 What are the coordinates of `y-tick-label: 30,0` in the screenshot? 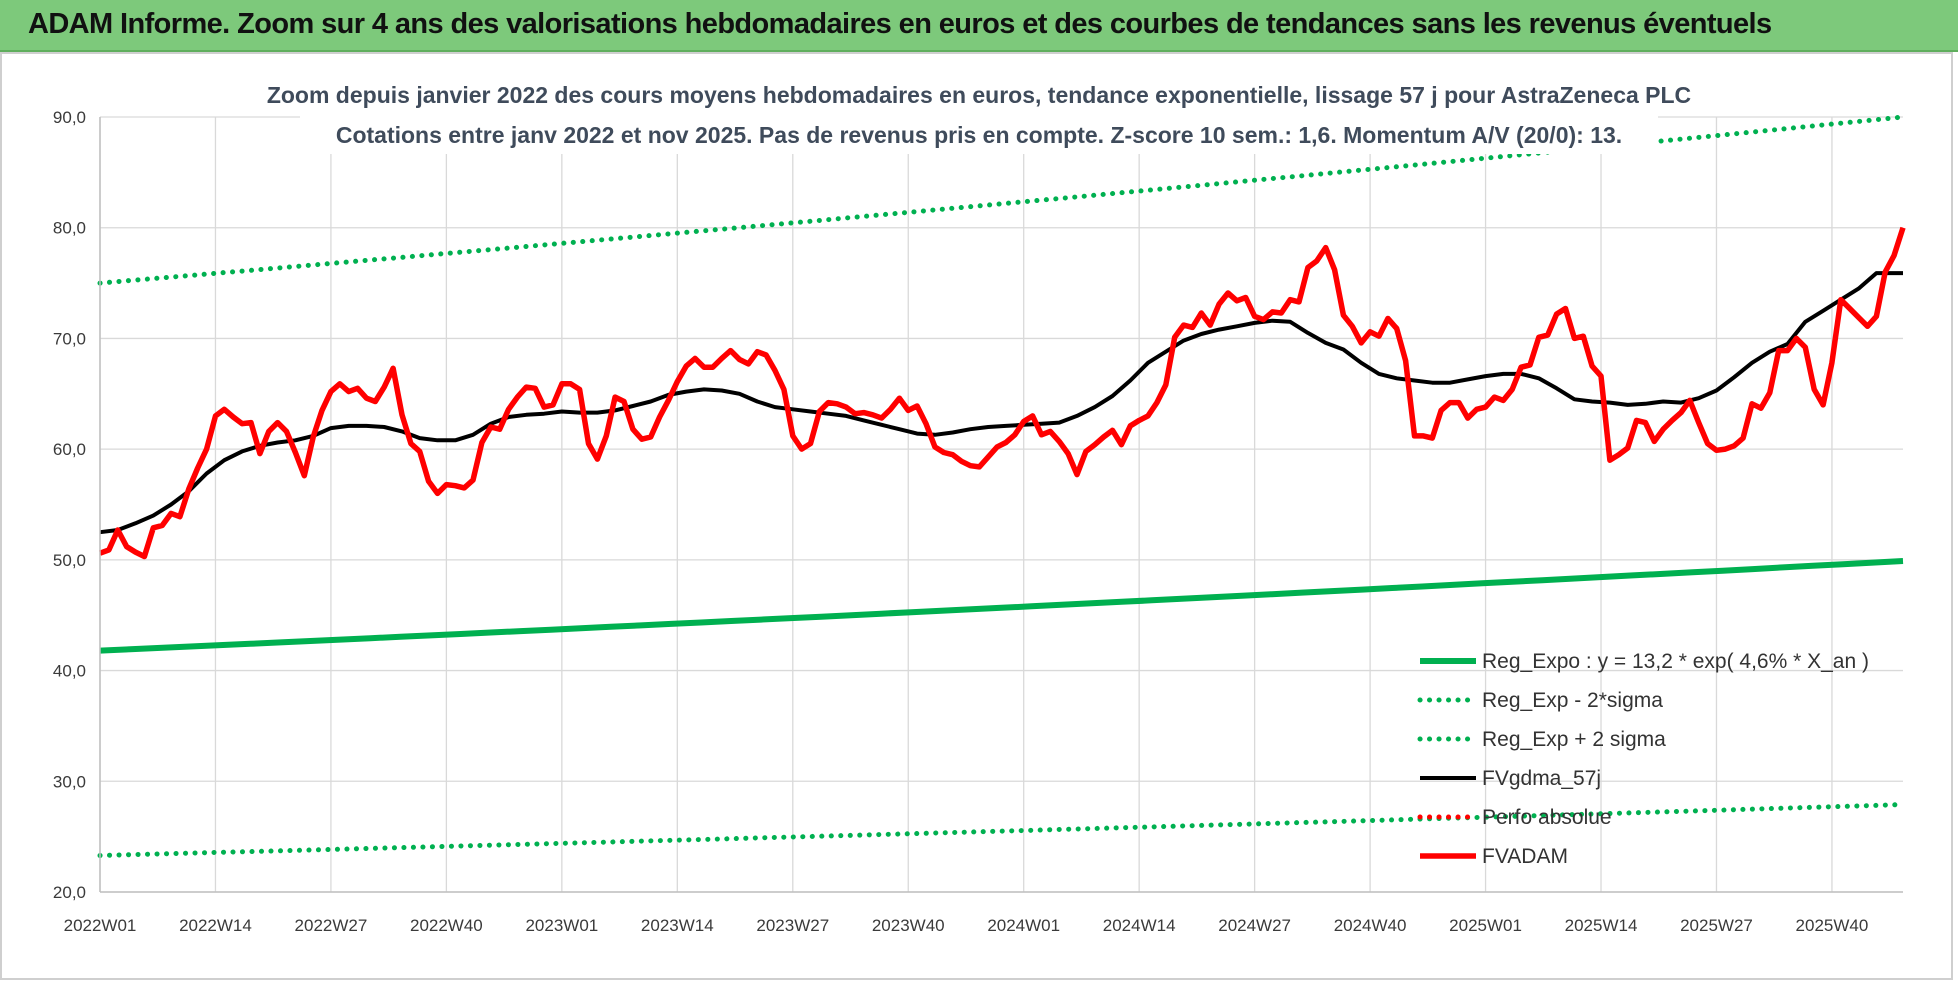 It's located at (69, 781).